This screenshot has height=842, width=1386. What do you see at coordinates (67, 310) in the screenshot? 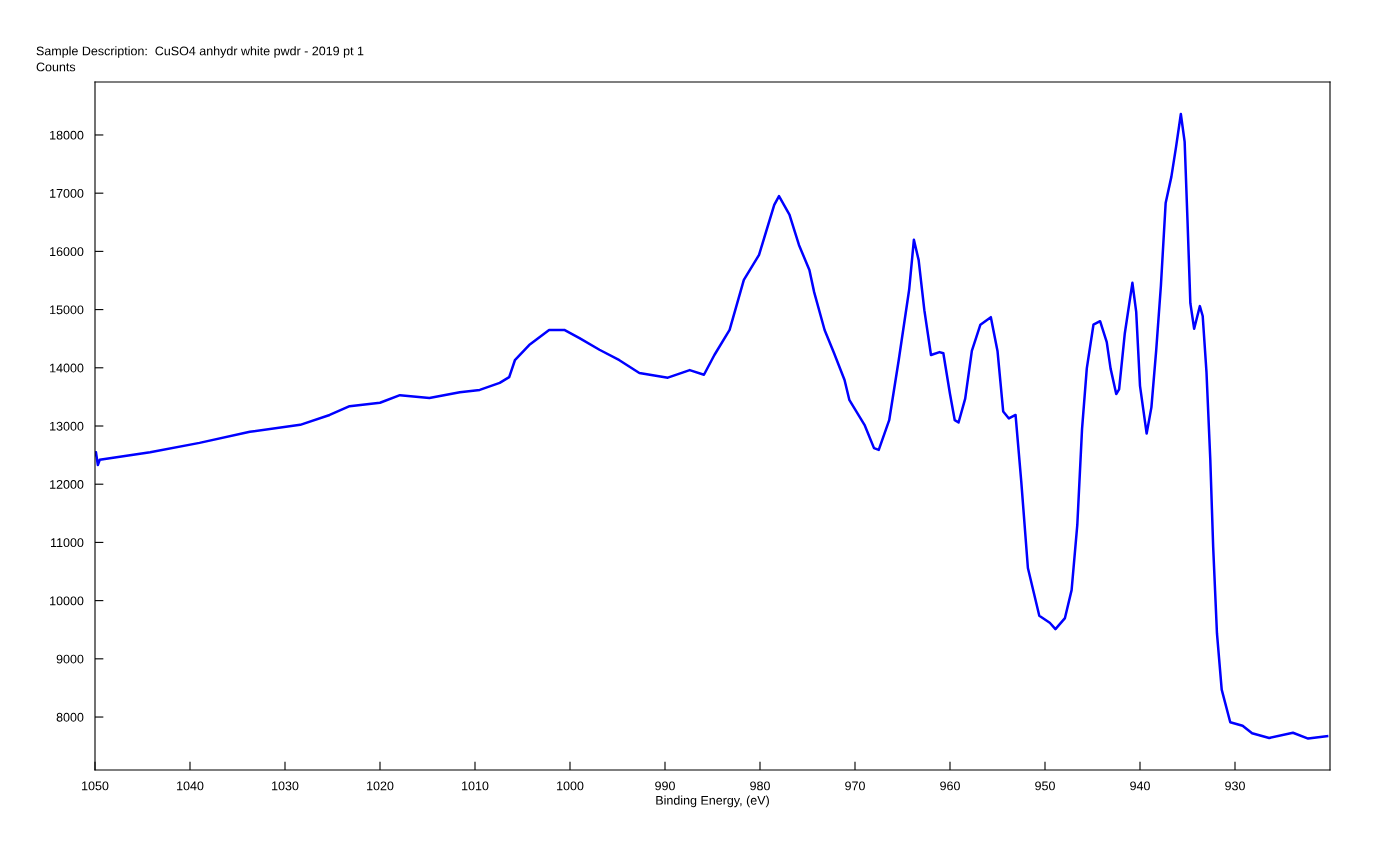
I see `y-tick-label: 15000` at bounding box center [67, 310].